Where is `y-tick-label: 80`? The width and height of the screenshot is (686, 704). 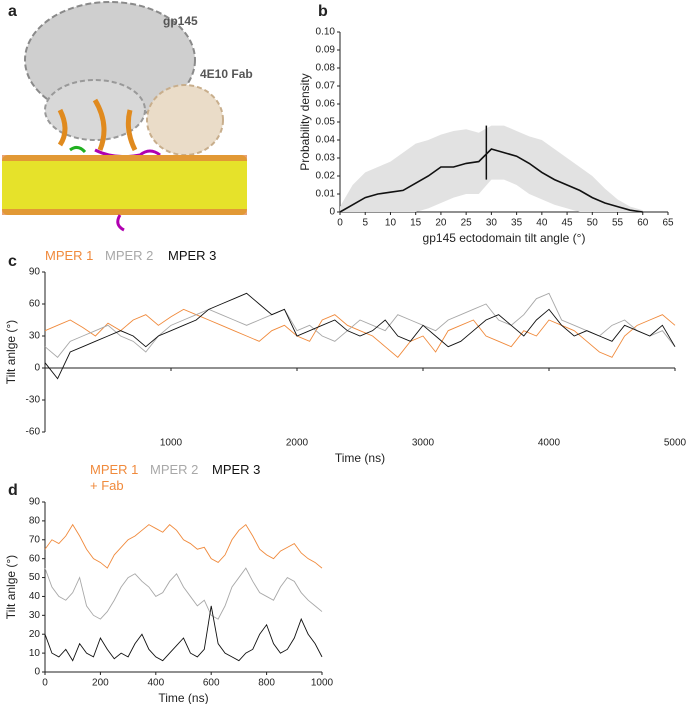 y-tick-label: 80 is located at coordinates (35, 521).